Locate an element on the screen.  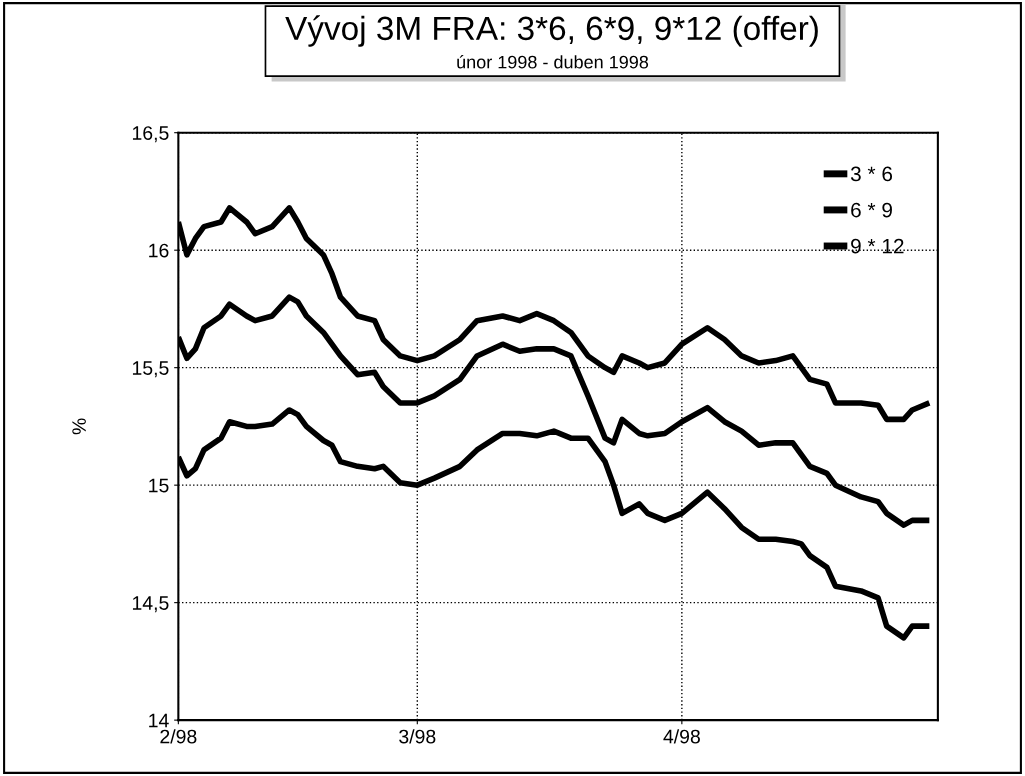
y-tick-label: 16 is located at coordinates (159, 250).